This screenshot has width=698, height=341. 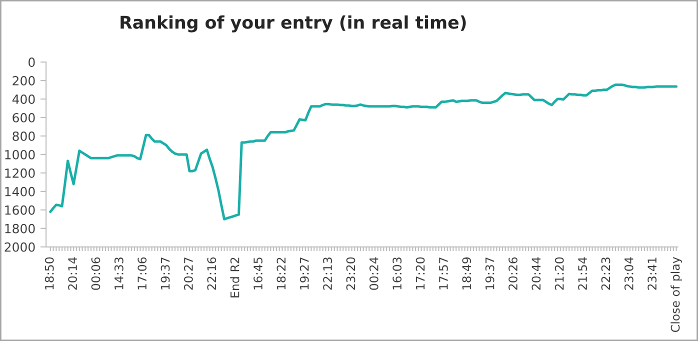 I want to click on x-tick-label: 17:20, so click(x=420, y=273).